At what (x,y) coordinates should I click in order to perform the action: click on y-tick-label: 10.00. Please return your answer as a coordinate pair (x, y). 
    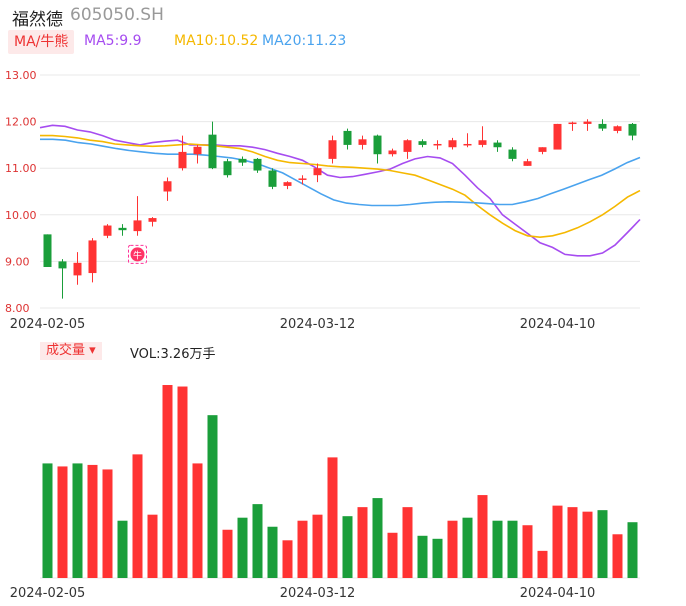
    Looking at the image, I should click on (21, 215).